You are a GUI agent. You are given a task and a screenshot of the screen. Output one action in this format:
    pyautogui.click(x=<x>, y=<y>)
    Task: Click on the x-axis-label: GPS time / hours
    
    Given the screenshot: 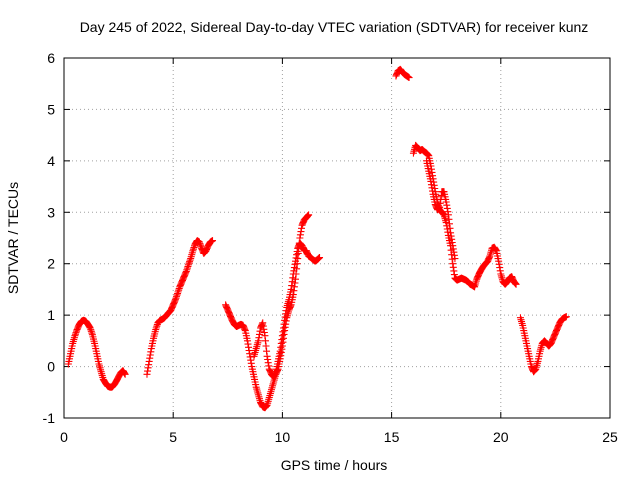 What is the action you would take?
    pyautogui.click(x=334, y=465)
    